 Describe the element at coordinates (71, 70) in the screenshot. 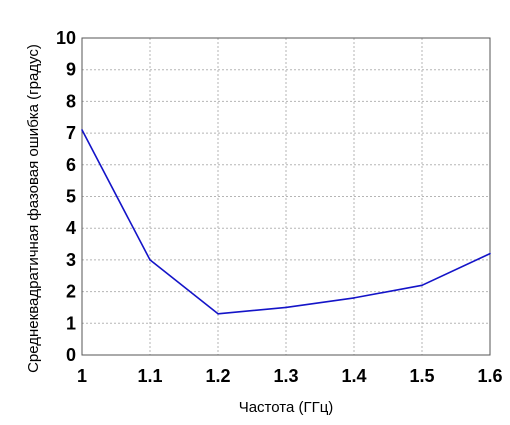

I see `y-tick-label: 9` at that location.